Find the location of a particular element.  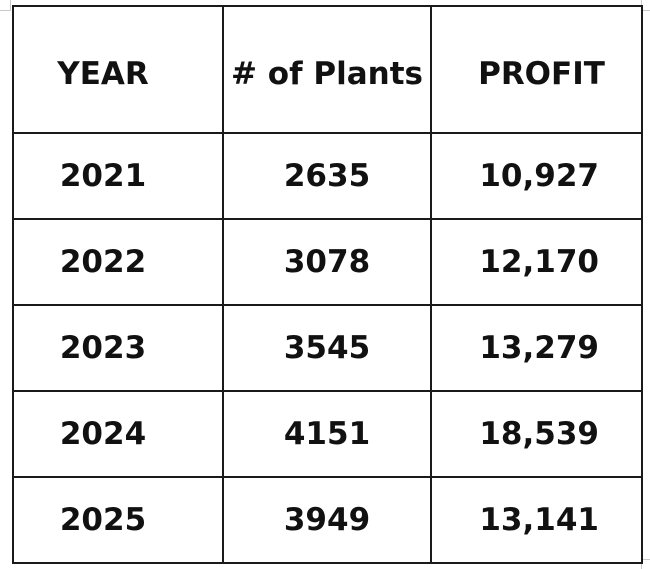

column-header-year: YEAR is located at coordinates (118, 69).